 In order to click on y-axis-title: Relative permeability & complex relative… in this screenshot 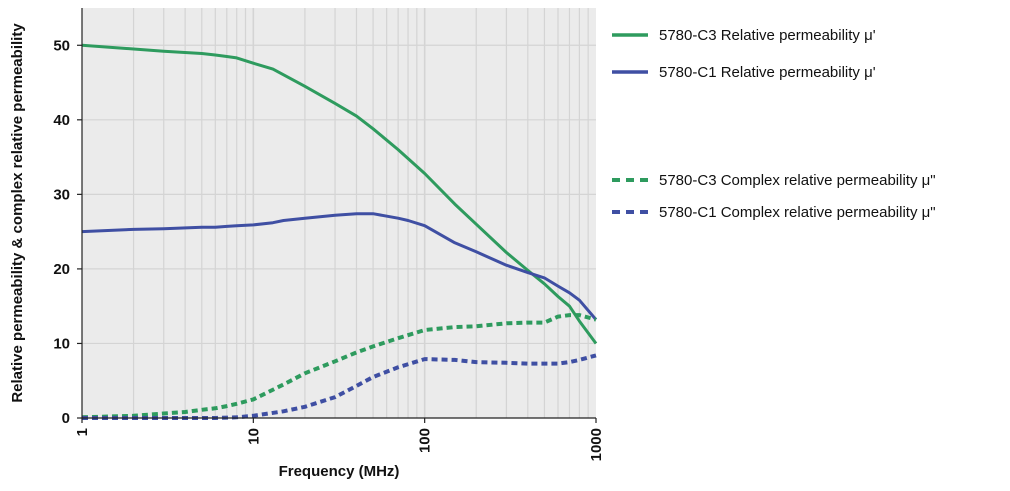, I will do `click(17, 213)`.